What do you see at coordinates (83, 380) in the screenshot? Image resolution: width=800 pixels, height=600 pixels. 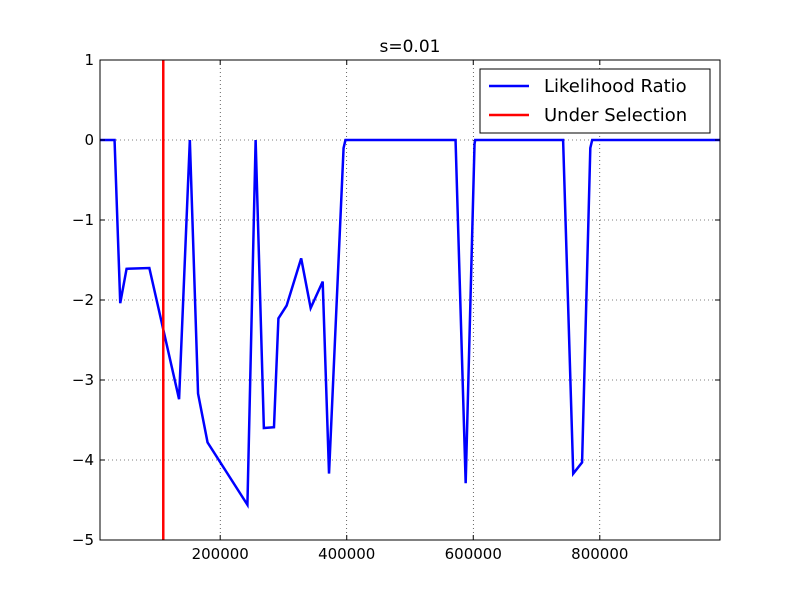 I see `y-tick-label: −3` at bounding box center [83, 380].